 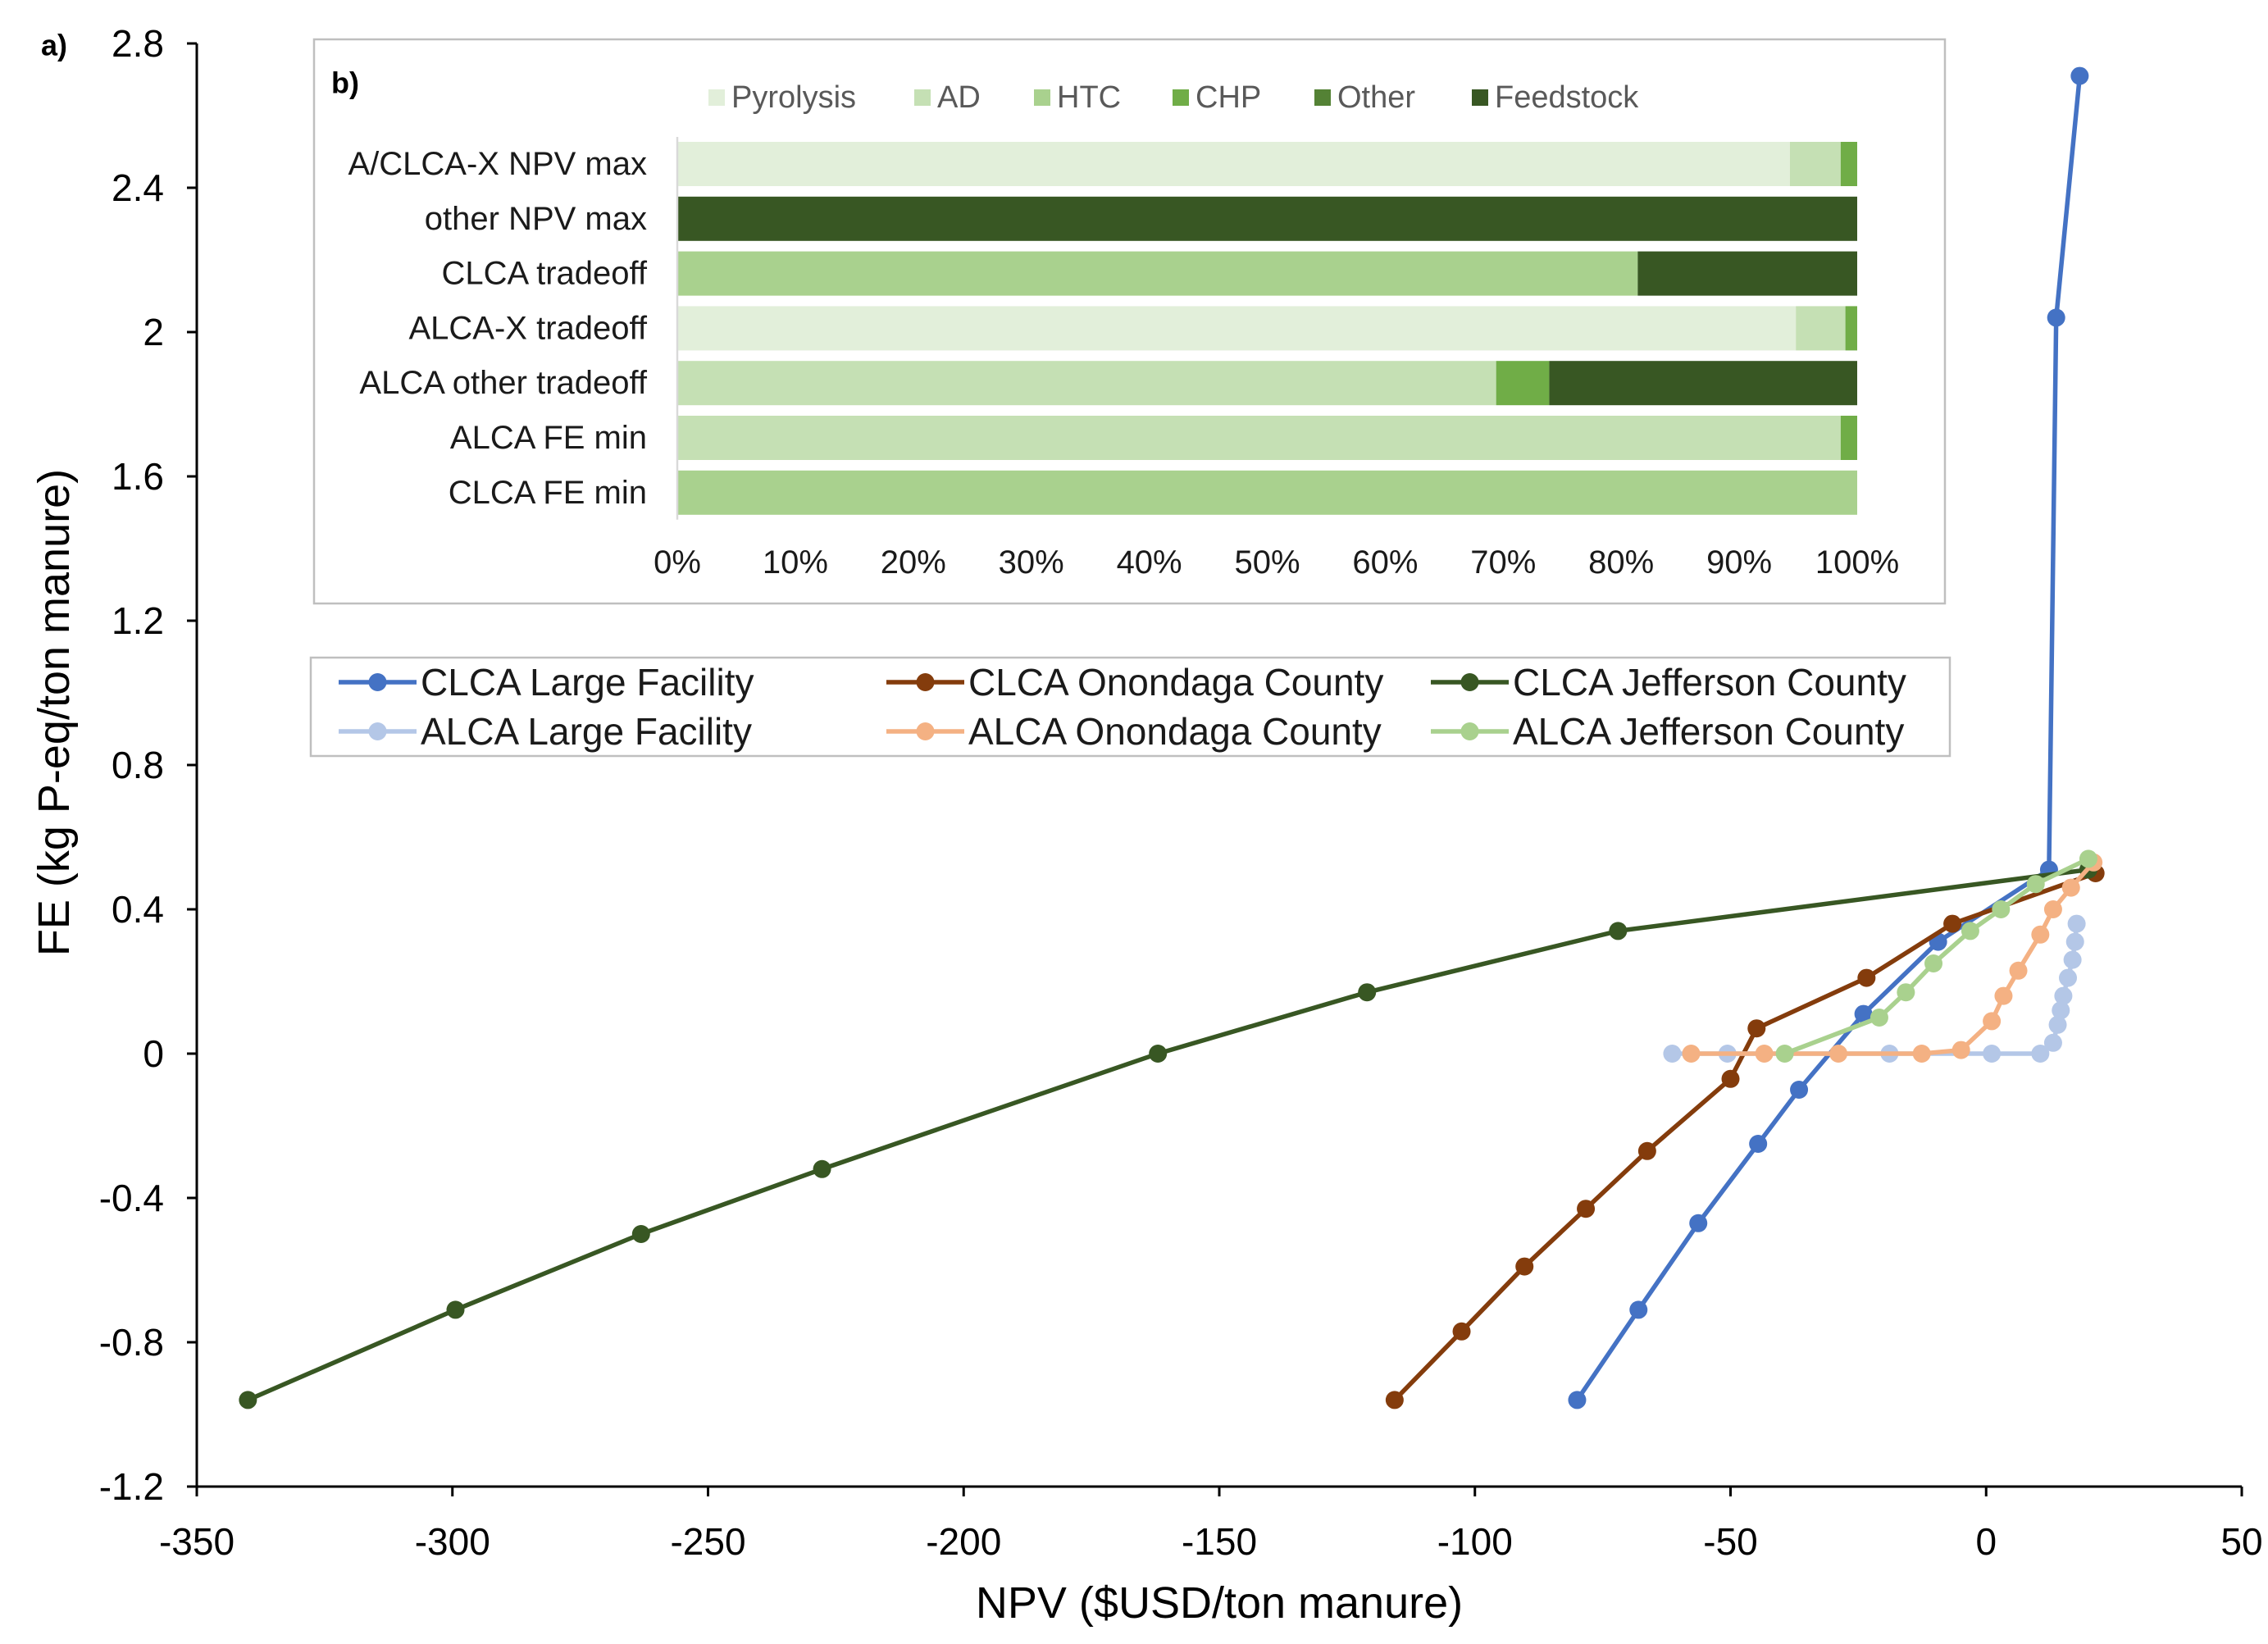 What do you see at coordinates (1986, 1541) in the screenshot?
I see `x-tick-label: 0` at bounding box center [1986, 1541].